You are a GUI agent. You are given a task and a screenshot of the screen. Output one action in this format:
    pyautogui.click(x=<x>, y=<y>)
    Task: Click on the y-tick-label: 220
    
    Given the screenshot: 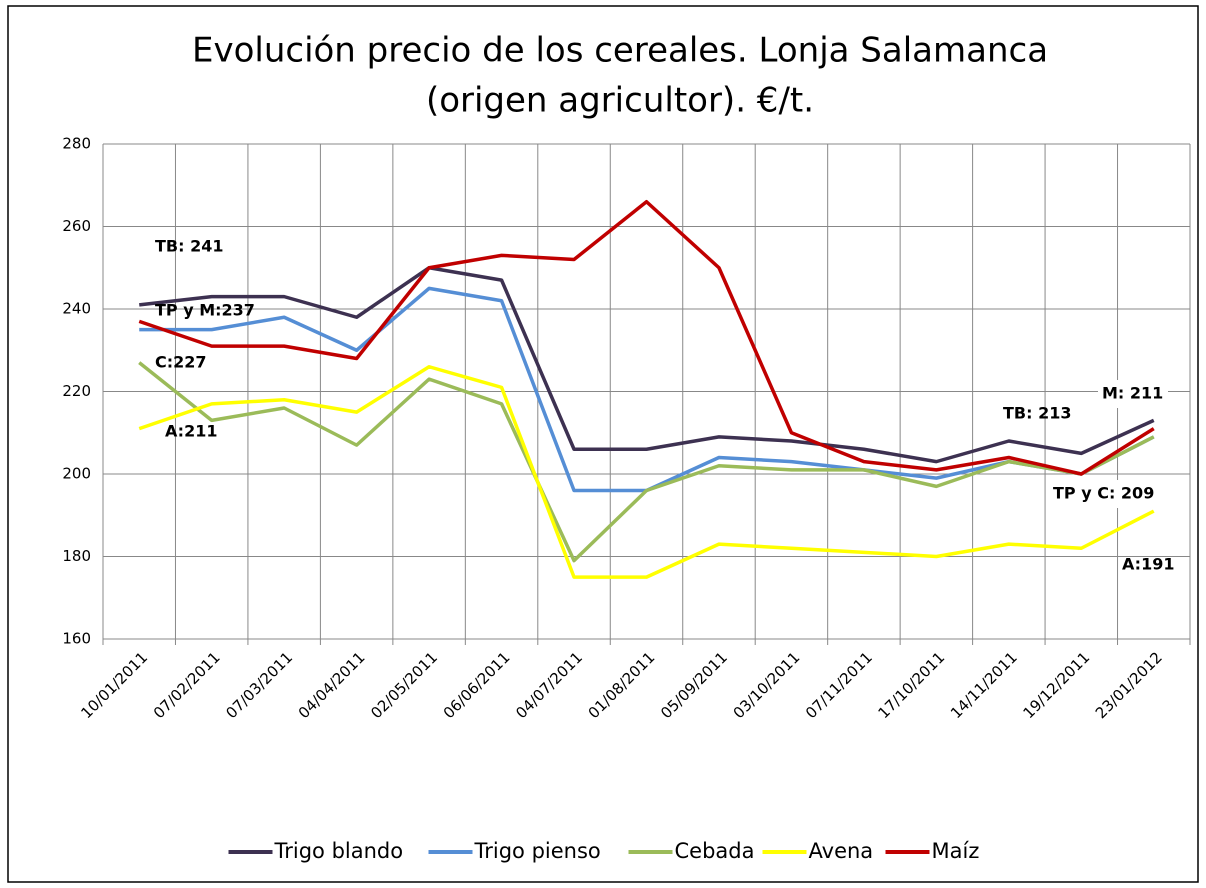 What is the action you would take?
    pyautogui.click(x=76, y=391)
    